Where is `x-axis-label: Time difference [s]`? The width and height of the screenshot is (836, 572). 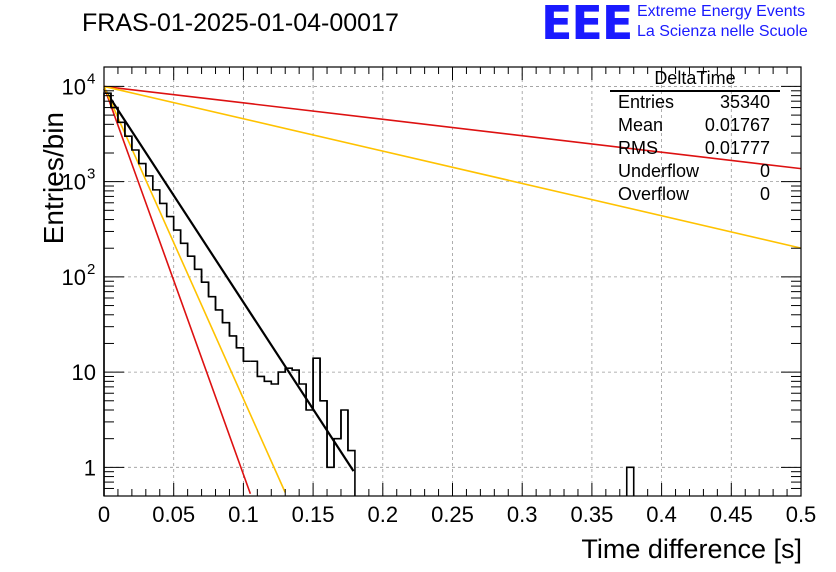 x-axis-label: Time difference [s] is located at coordinates (691, 549).